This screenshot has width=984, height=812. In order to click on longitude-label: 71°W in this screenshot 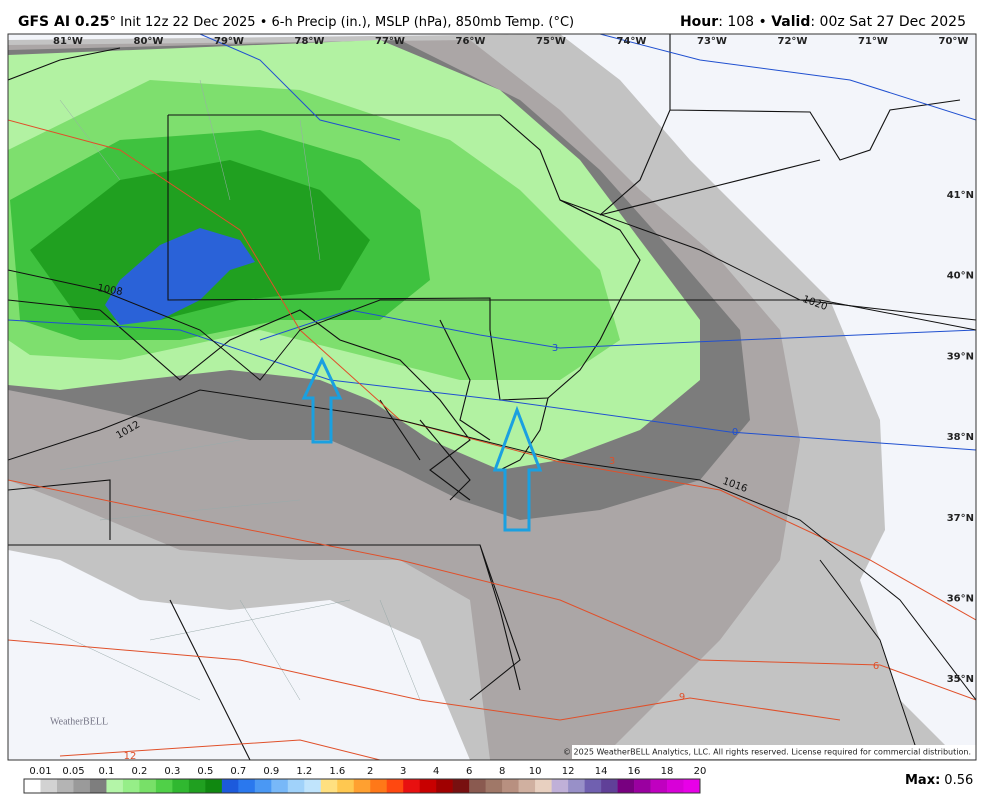, I will do `click(873, 41)`.